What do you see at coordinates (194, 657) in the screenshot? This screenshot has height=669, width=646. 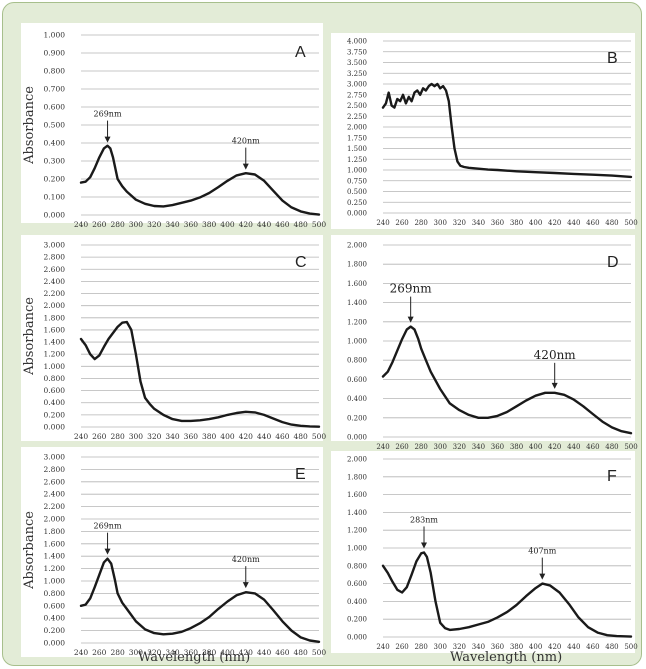 I see `x-axis-label-left: Wavelength (nm)` at bounding box center [194, 657].